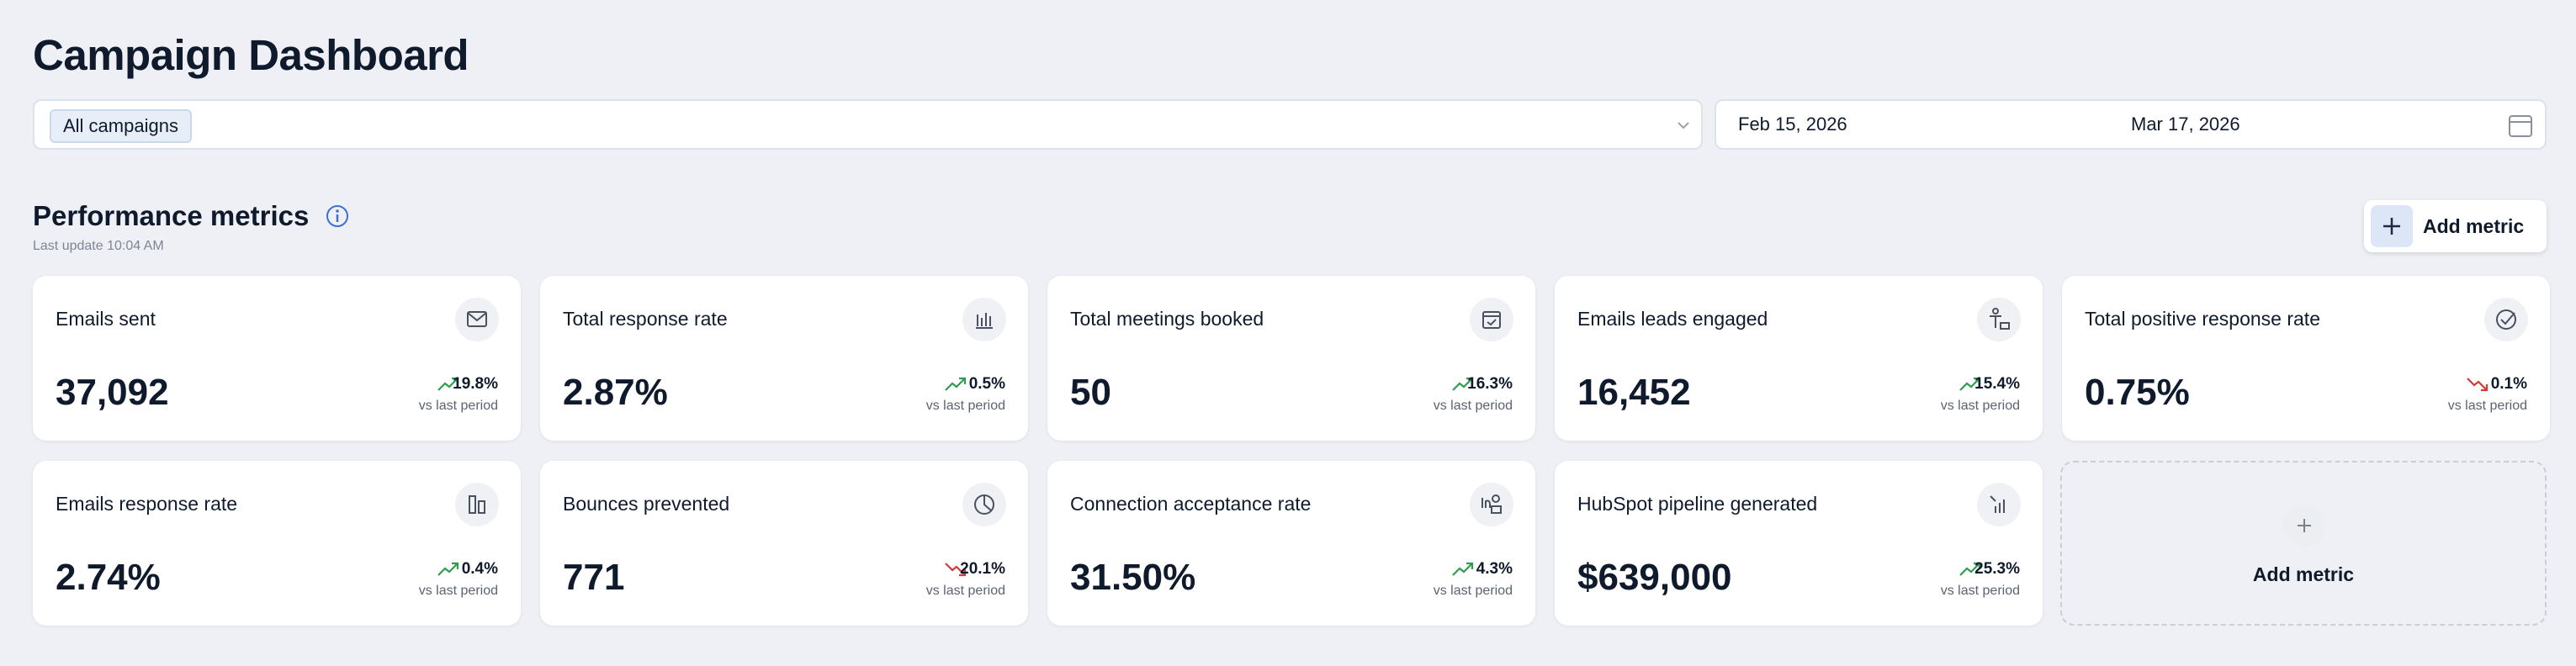  What do you see at coordinates (1167, 319) in the screenshot?
I see `metric-name: Total meetings booked` at bounding box center [1167, 319].